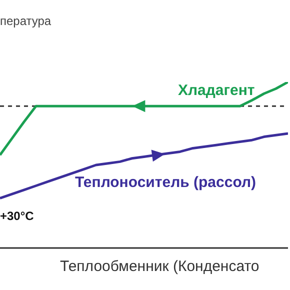 The height and width of the screenshot is (290, 290). Describe the element at coordinates (160, 266) in the screenshot. I see `x-axis-title: Теплообменник (Конденсато` at that location.